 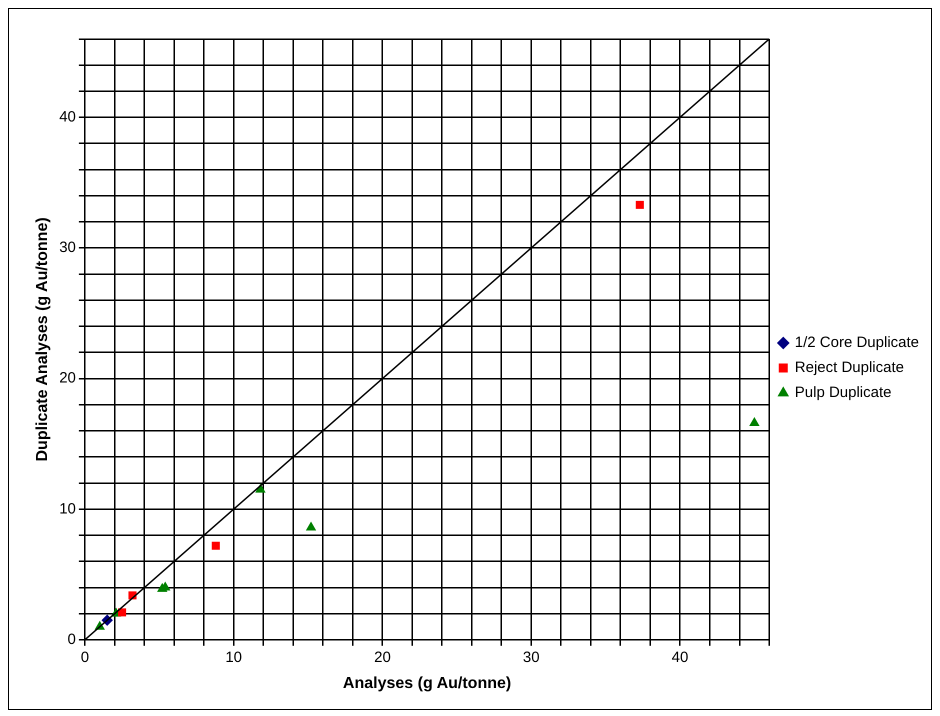 What do you see at coordinates (843, 393) in the screenshot?
I see `legend-label: Pulp Duplicate` at bounding box center [843, 393].